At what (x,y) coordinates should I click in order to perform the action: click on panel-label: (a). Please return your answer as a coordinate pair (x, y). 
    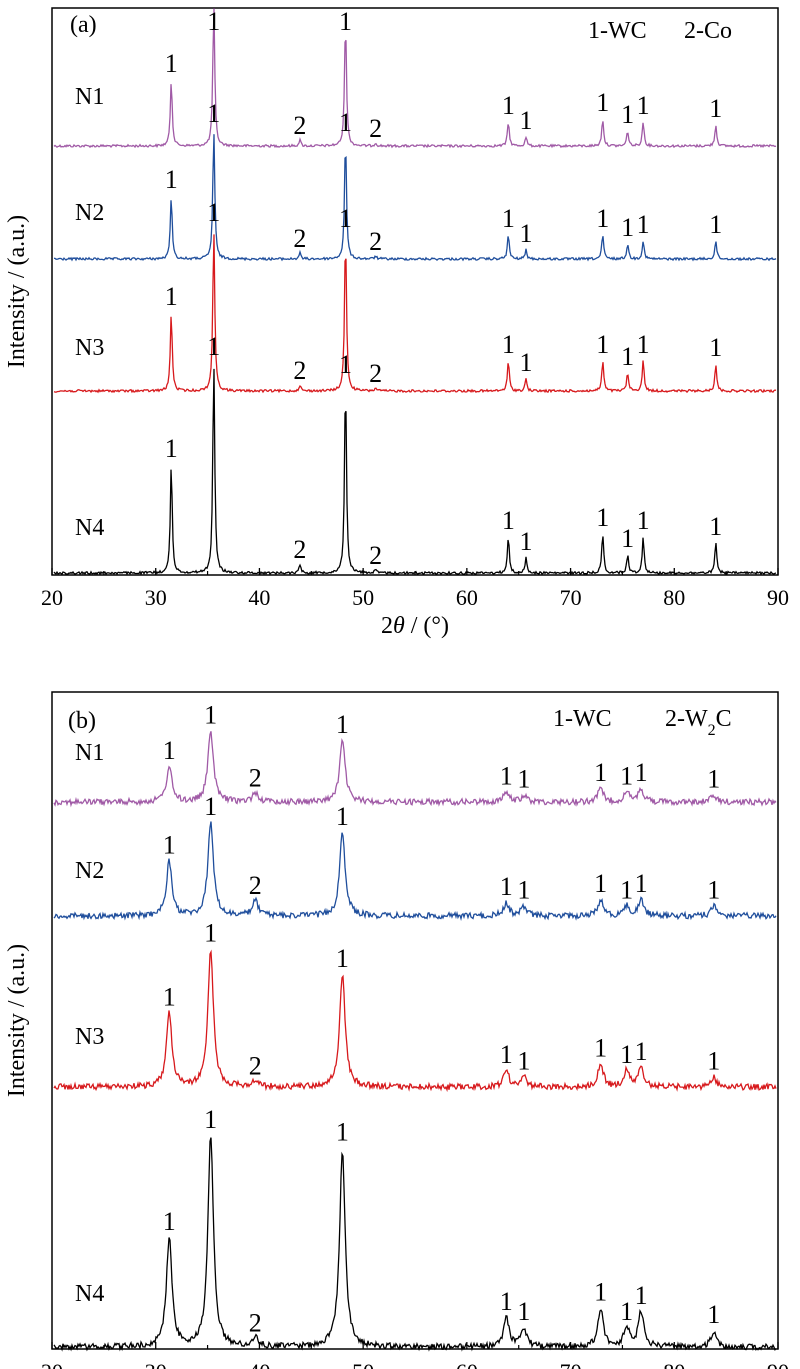
    Looking at the image, I should click on (83, 25).